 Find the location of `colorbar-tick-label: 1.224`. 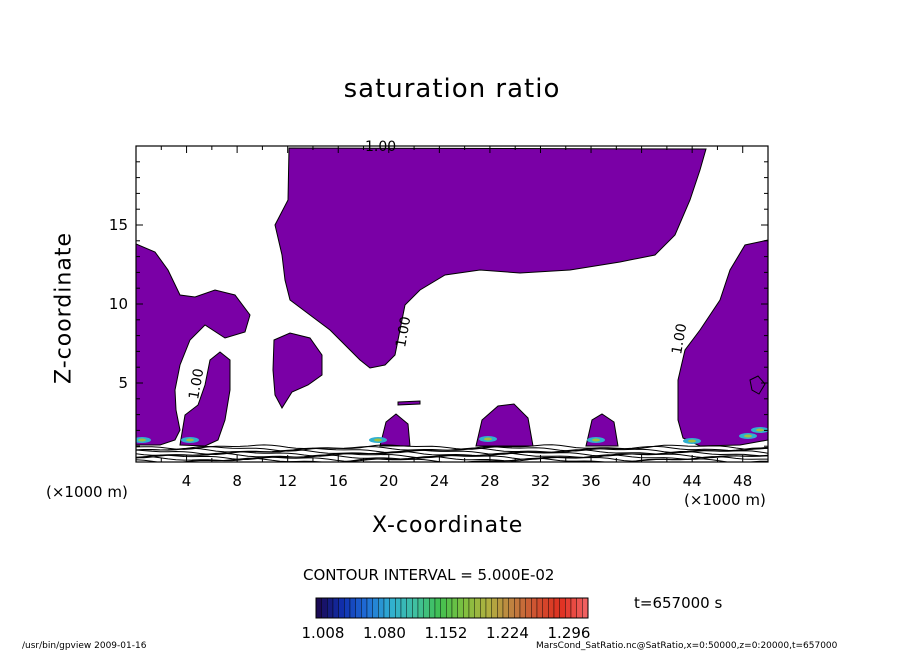

colorbar-tick-label: 1.224 is located at coordinates (507, 633).